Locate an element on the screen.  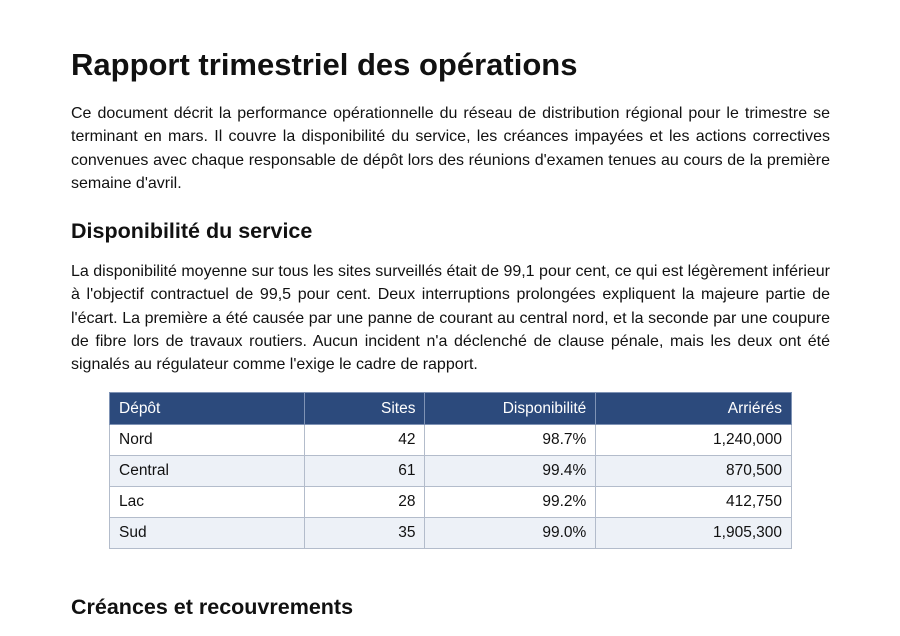
table-header-row: Dépôt Sites Disponibilité Arriérés is located at coordinates (450, 408).